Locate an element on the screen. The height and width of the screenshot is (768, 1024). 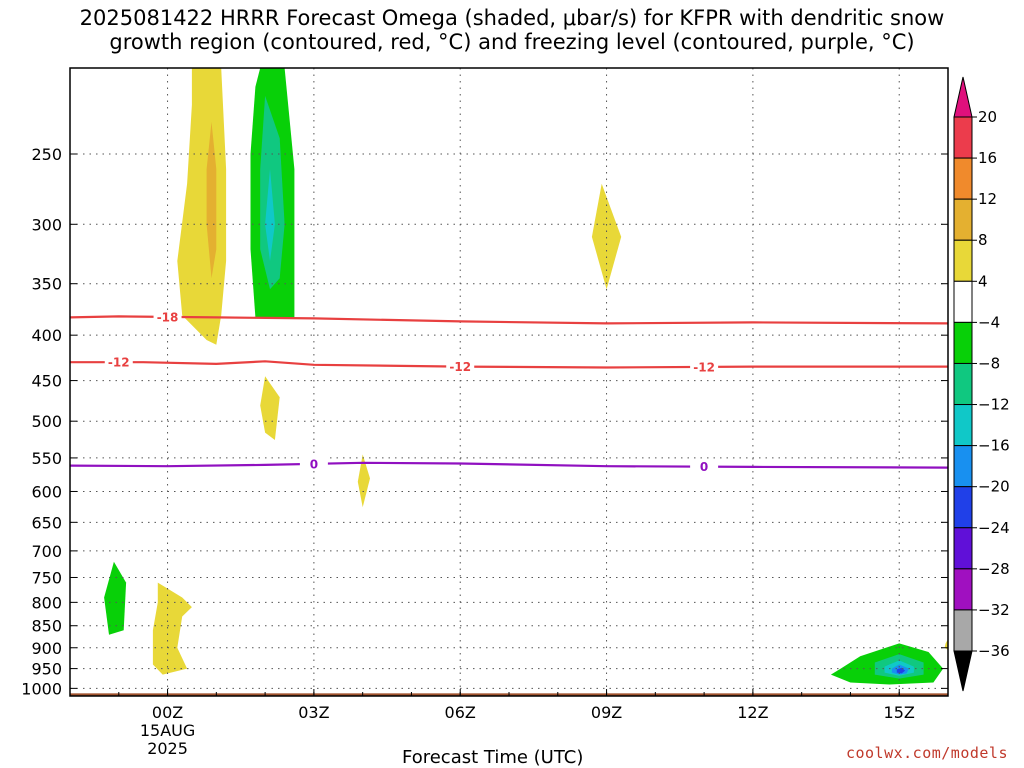
contour-label-2-0: 0 is located at coordinates (314, 464).